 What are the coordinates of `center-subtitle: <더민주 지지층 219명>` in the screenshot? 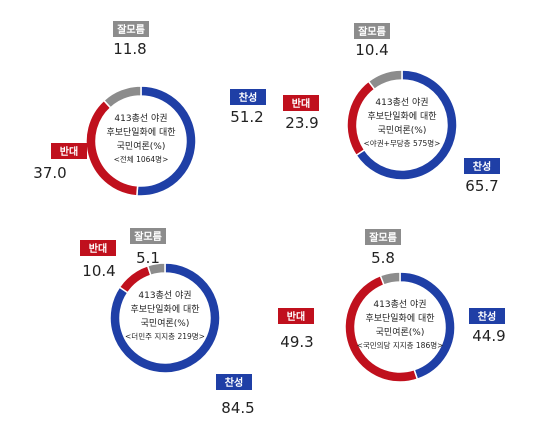 It's located at (165, 336).